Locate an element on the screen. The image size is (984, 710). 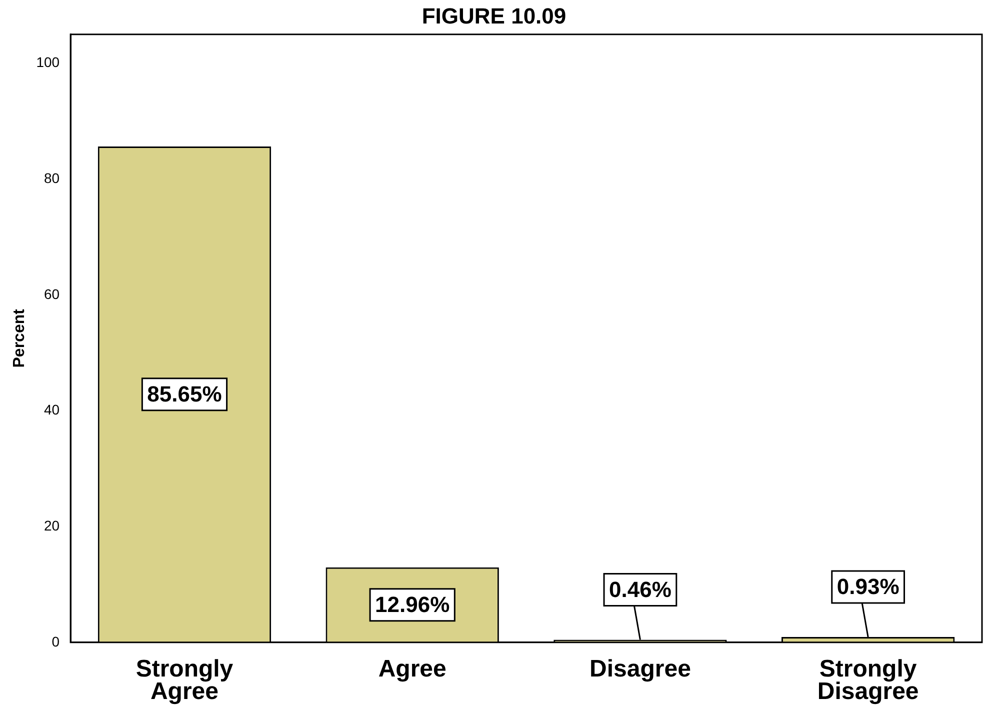
y-tick-label: 60 is located at coordinates (52, 294).